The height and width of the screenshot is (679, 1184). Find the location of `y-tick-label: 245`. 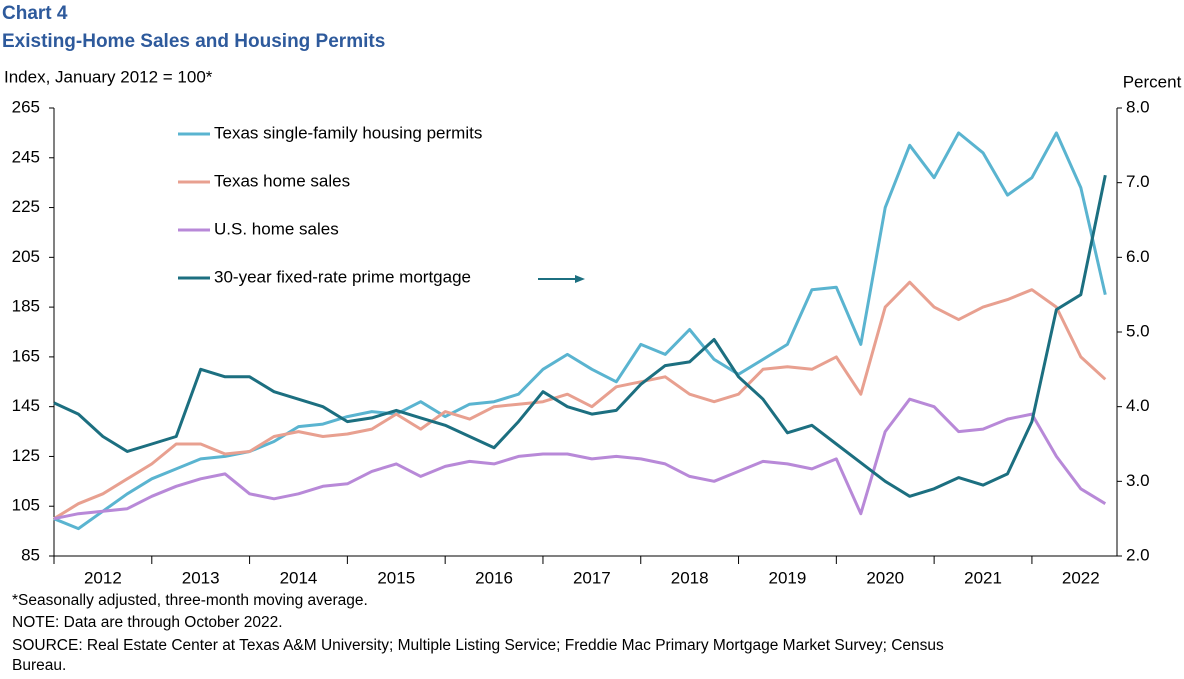

y-tick-label: 245 is located at coordinates (26, 156).